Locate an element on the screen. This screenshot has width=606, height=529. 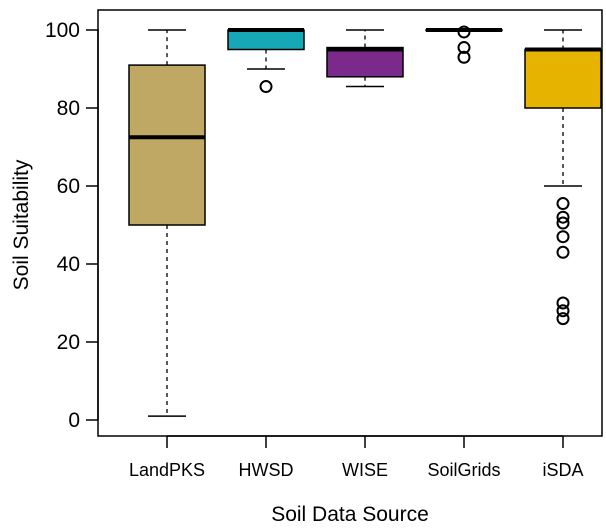
x-axis-ticks: LandPKS HWSD WISE SoilGrids iSDA is located at coordinates (356, 458).